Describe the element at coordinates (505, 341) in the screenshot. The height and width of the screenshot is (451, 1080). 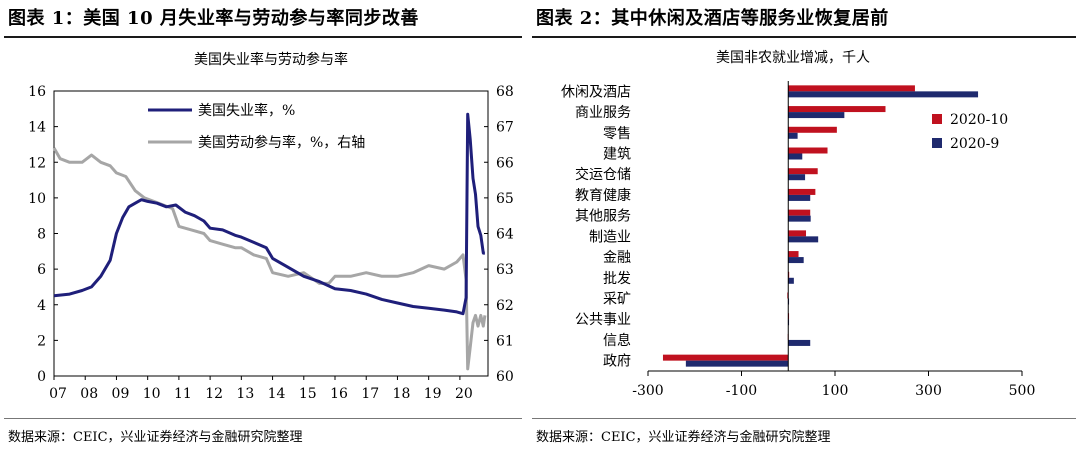
I see `right-axis-tick-label: 61` at that location.